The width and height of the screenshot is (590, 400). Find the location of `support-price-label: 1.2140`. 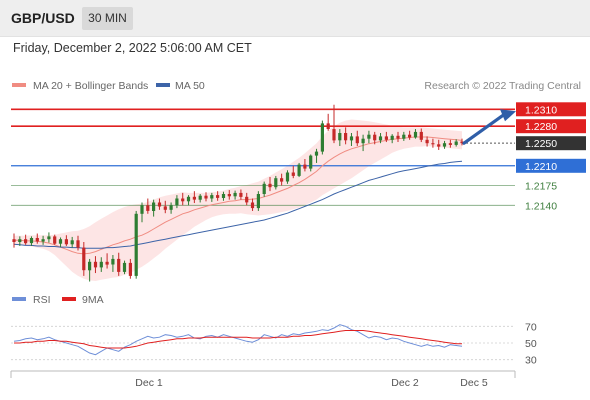

support-price-label: 1.2140 is located at coordinates (541, 206).